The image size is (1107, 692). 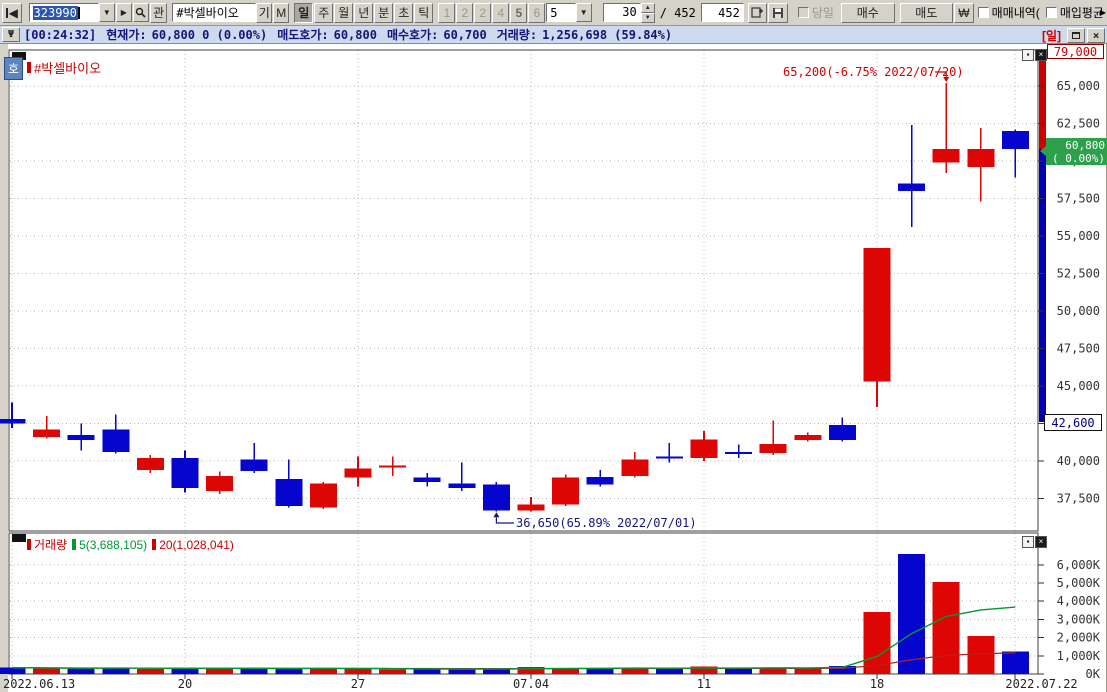 I want to click on won-button: ₩, so click(x=964, y=12).